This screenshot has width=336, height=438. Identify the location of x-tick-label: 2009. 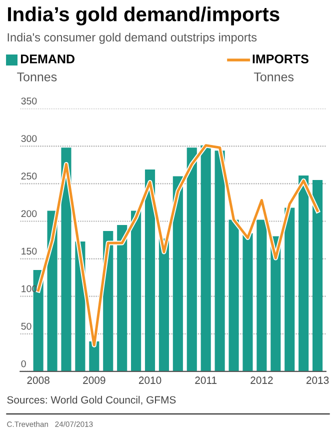
(94, 380).